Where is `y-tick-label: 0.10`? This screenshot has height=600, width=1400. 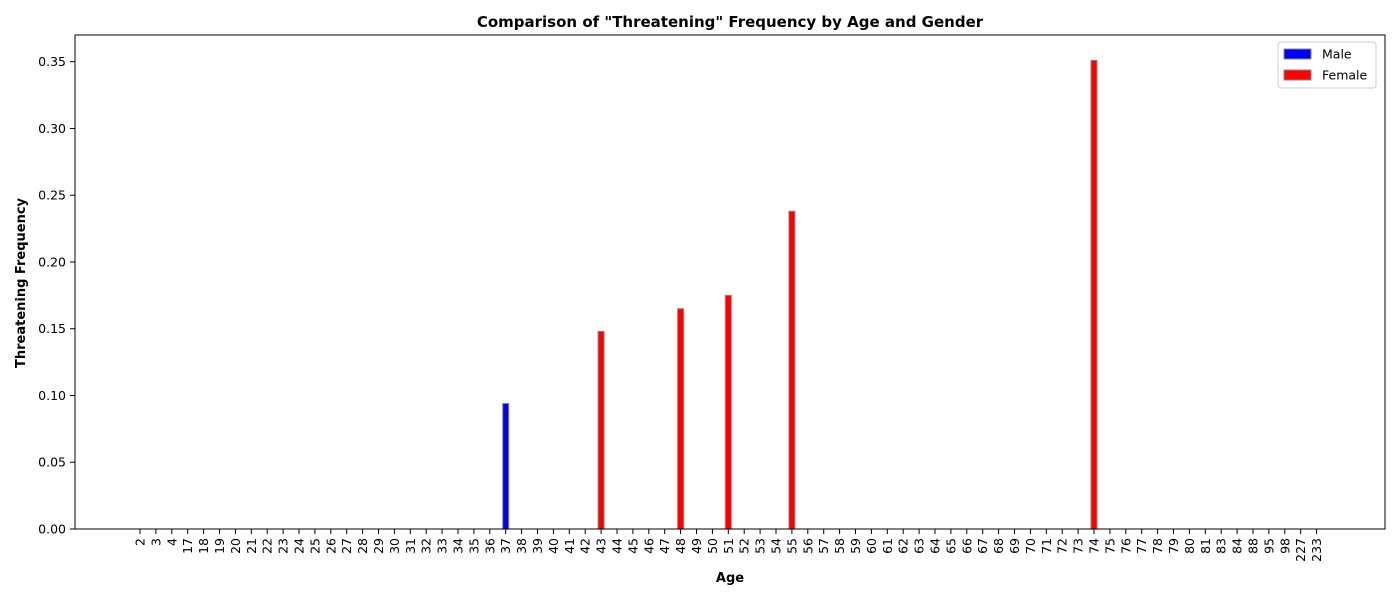 y-tick-label: 0.10 is located at coordinates (52, 395).